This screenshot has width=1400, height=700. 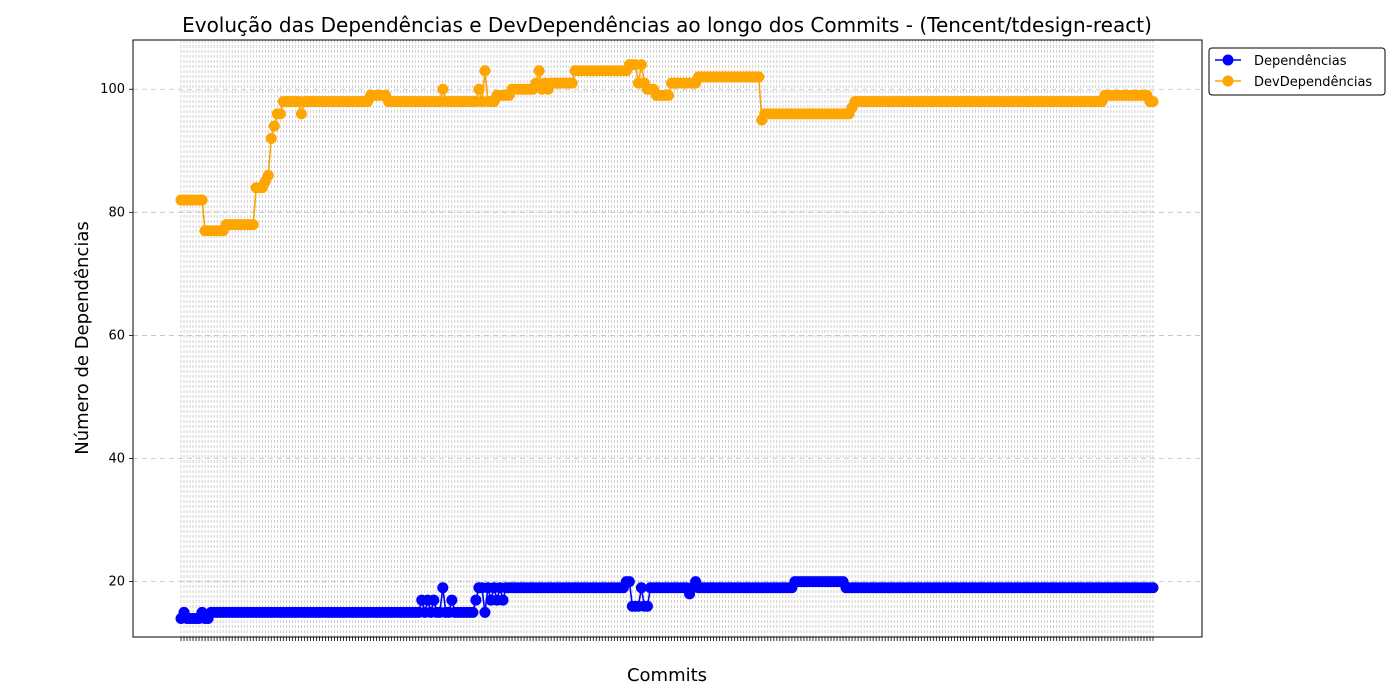 I want to click on y-tick-marks: 20 40 60 80 100, so click(x=116, y=336).